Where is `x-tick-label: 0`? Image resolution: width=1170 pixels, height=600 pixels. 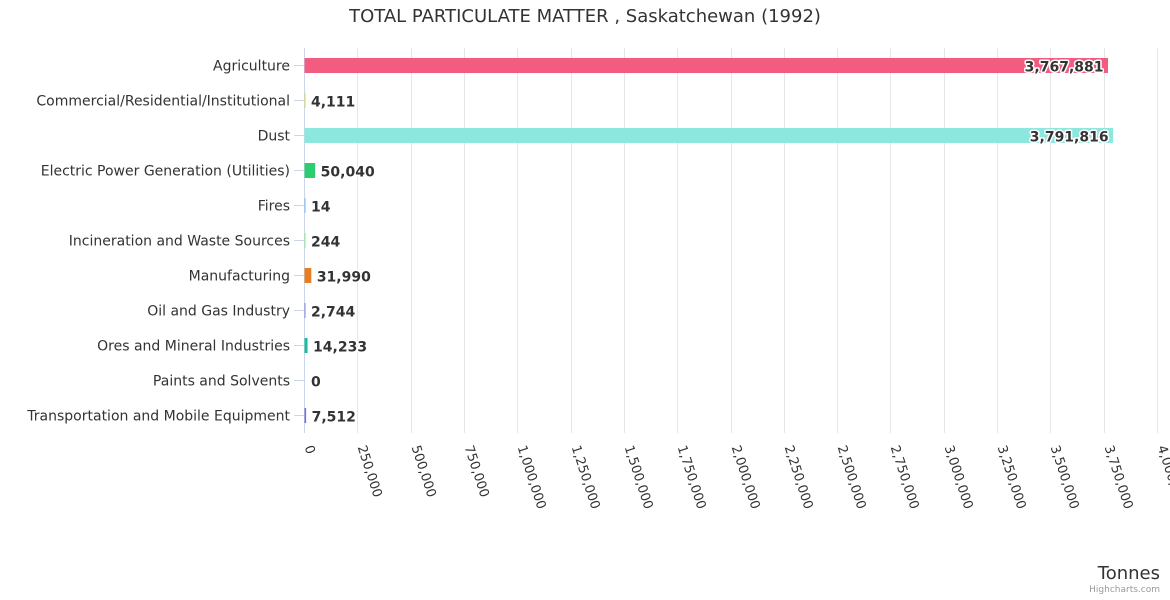
x-tick-label: 0 is located at coordinates (309, 450).